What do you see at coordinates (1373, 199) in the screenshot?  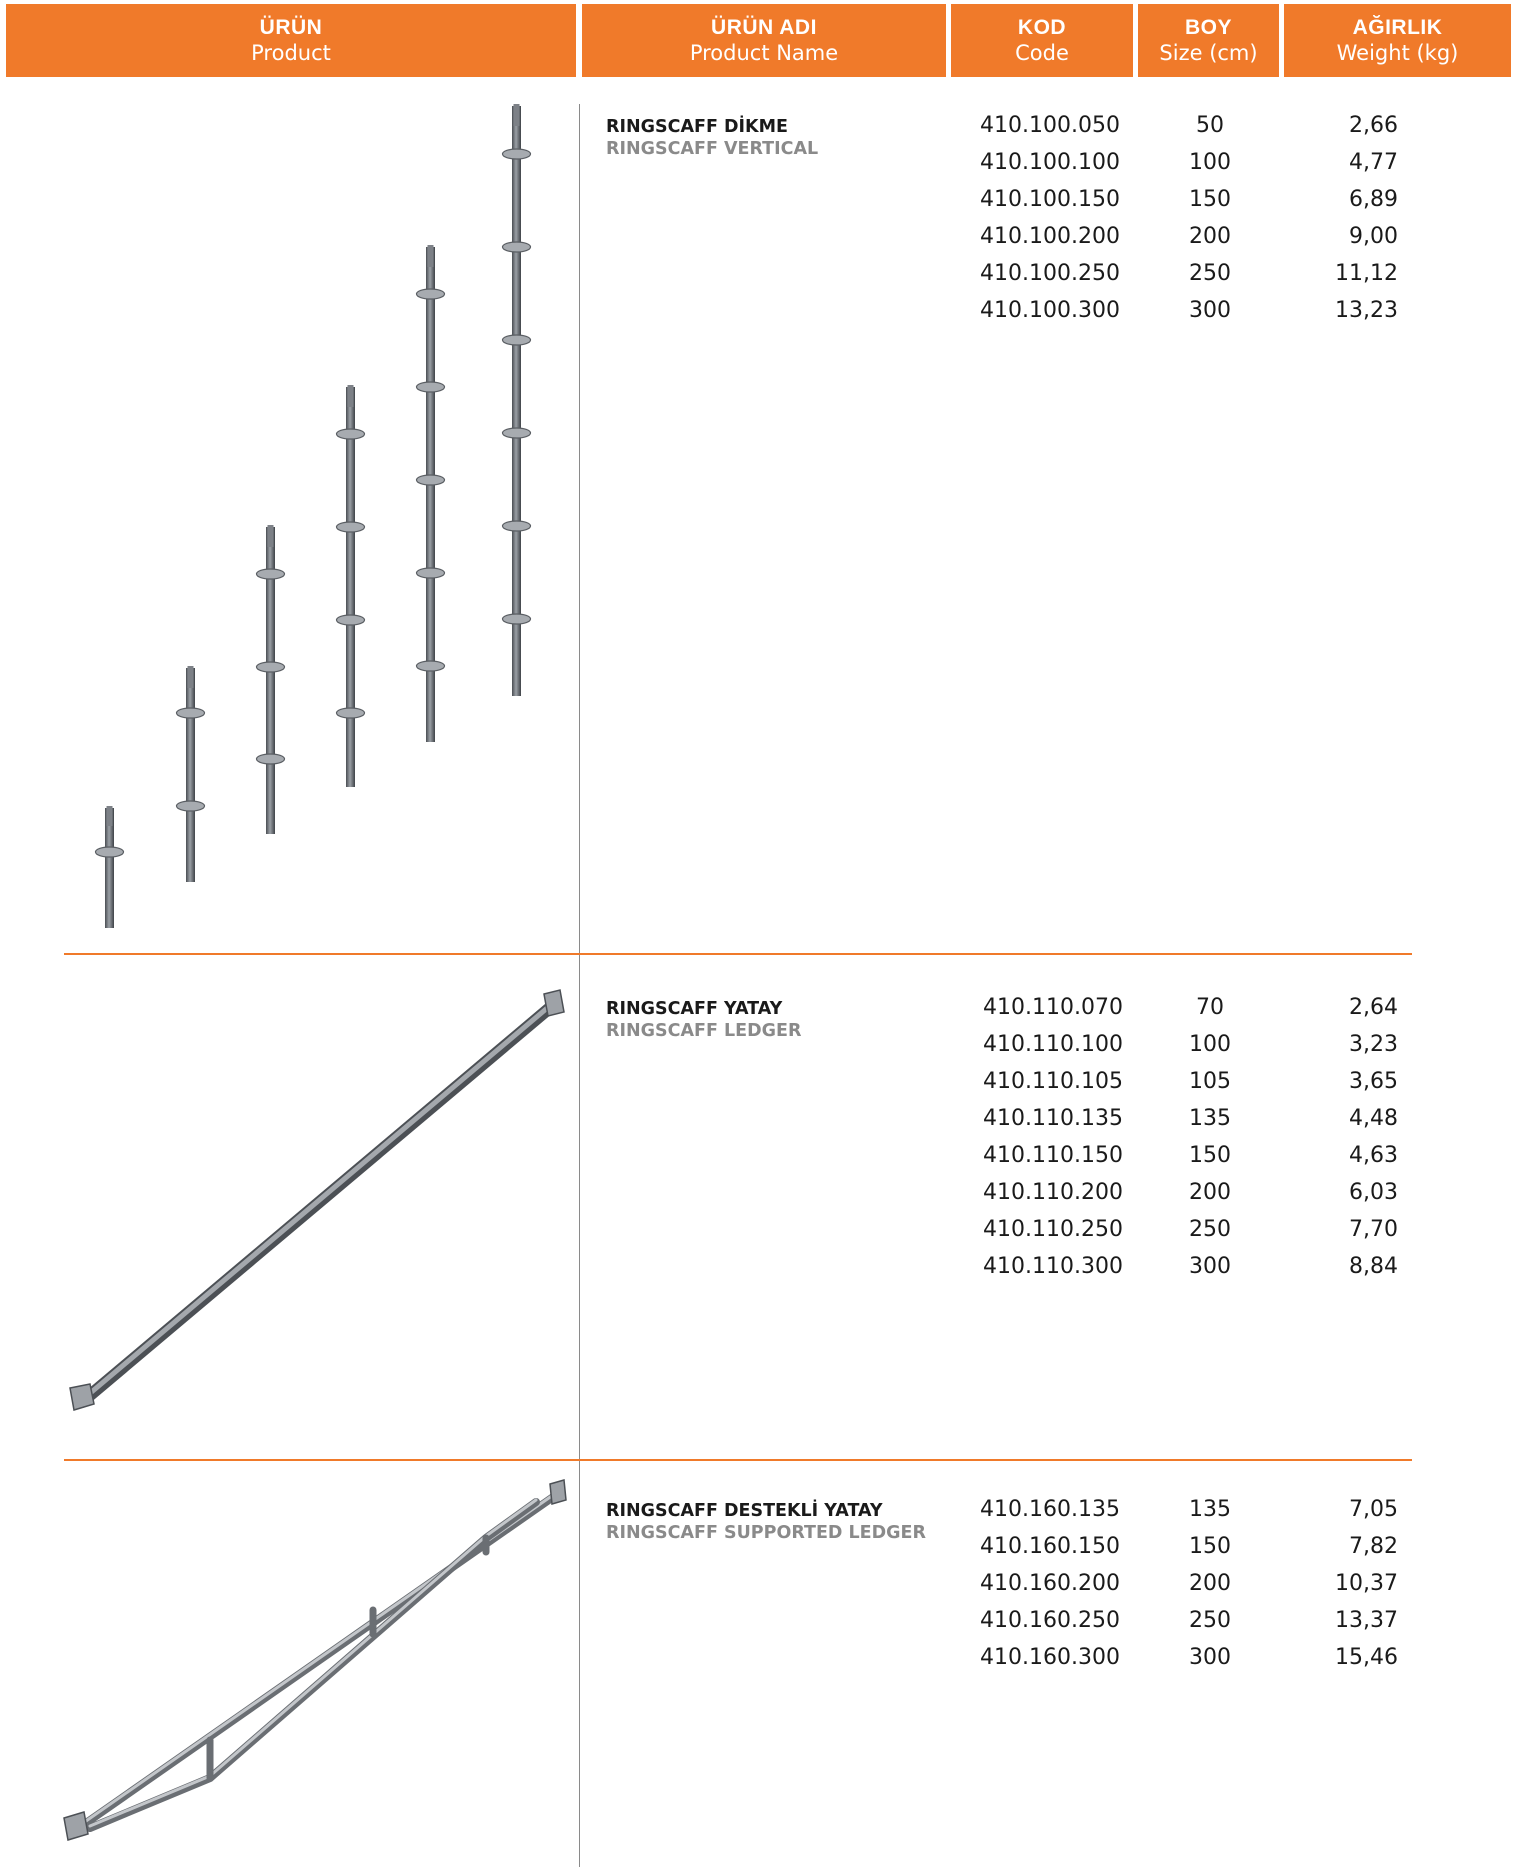 I see `weight-cell: 6,89` at bounding box center [1373, 199].